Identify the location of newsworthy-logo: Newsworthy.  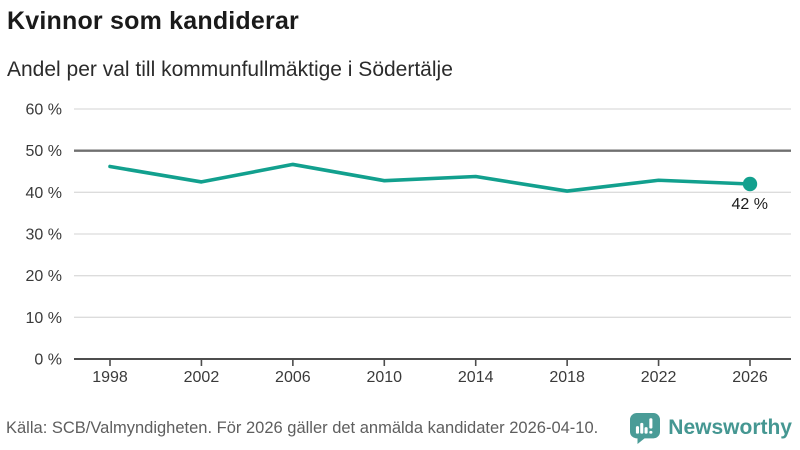
(711, 428).